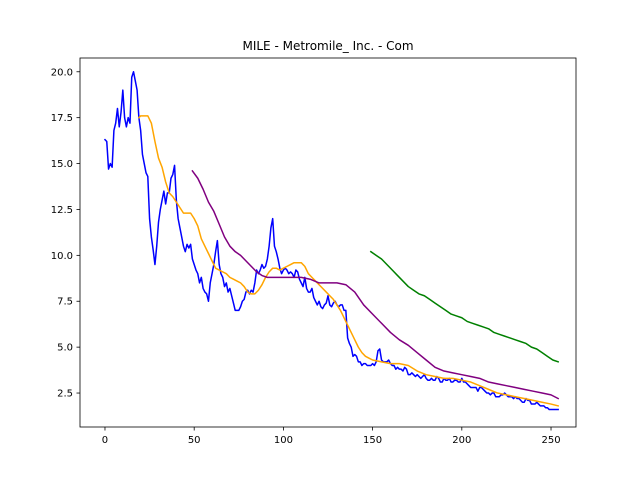 The height and width of the screenshot is (480, 640). What do you see at coordinates (65, 233) in the screenshot?
I see `y-axis: 2.5 5.0 7.5 10.0 12.5 15.0 17.5 20.0` at bounding box center [65, 233].